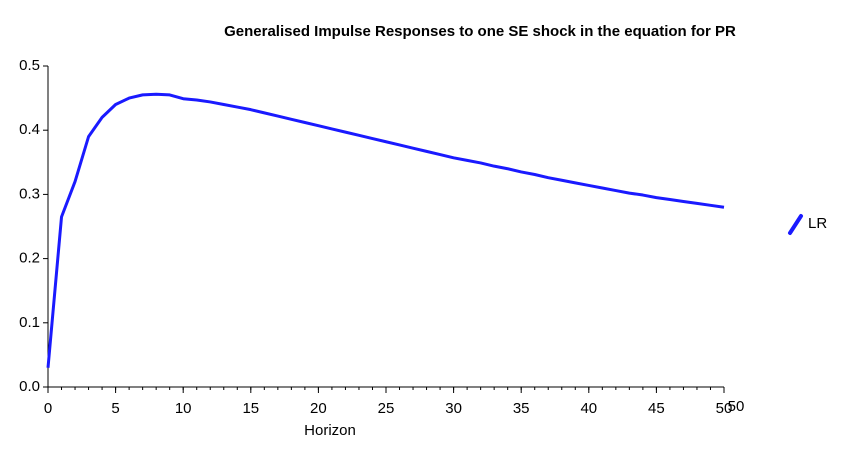 The height and width of the screenshot is (468, 850). Describe the element at coordinates (29, 65) in the screenshot. I see `y-tick-label: 0.5` at that location.